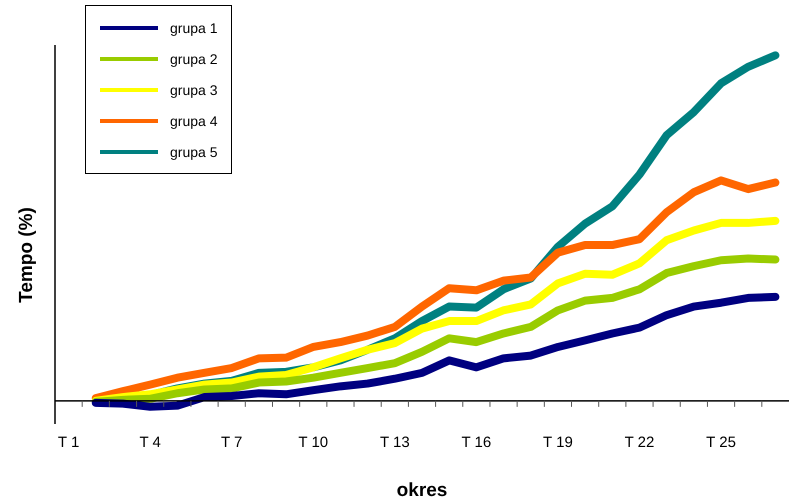  I want to click on legend-label: grupa 4, so click(194, 120).